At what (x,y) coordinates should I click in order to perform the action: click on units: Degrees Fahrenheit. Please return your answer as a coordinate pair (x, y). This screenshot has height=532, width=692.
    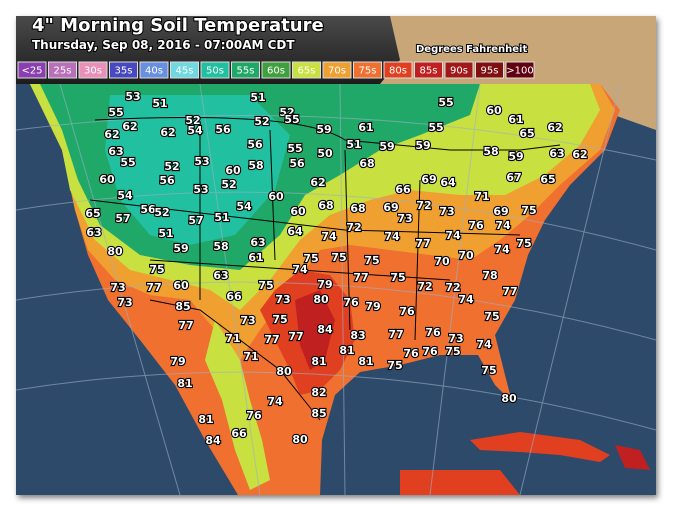
    Looking at the image, I should click on (471, 49).